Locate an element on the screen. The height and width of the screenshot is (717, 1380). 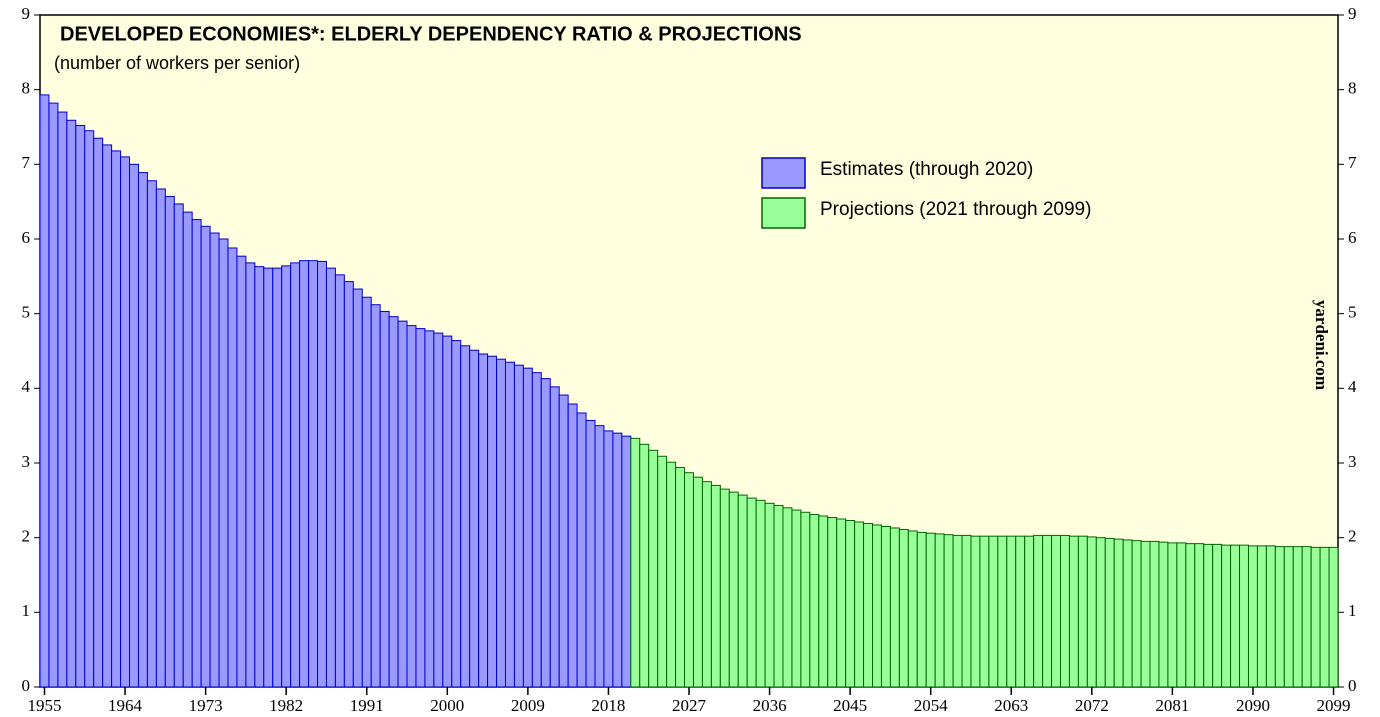
x-tick-label: 2099 is located at coordinates (1334, 705).